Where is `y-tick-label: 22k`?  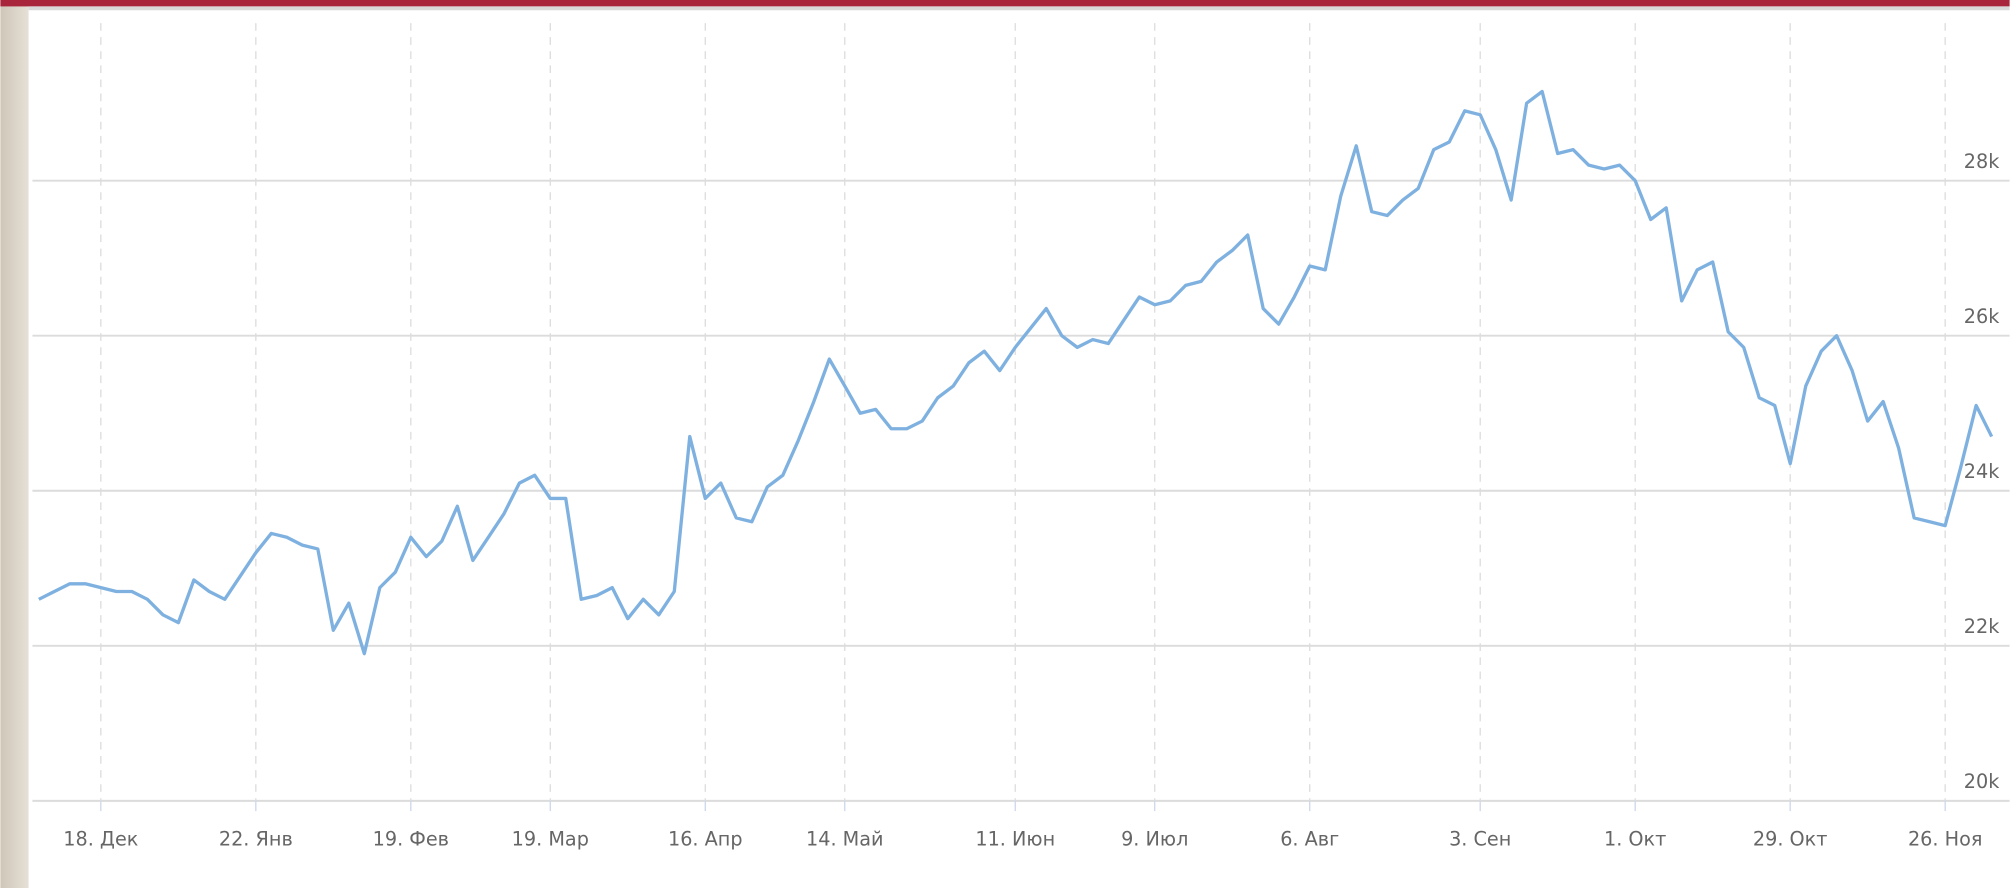 y-tick-label: 22k is located at coordinates (1982, 626).